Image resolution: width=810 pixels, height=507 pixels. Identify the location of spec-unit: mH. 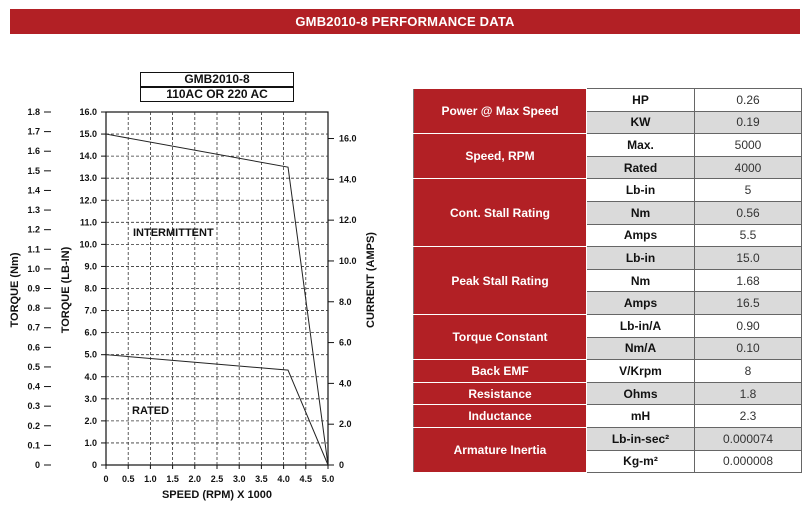
(640, 416).